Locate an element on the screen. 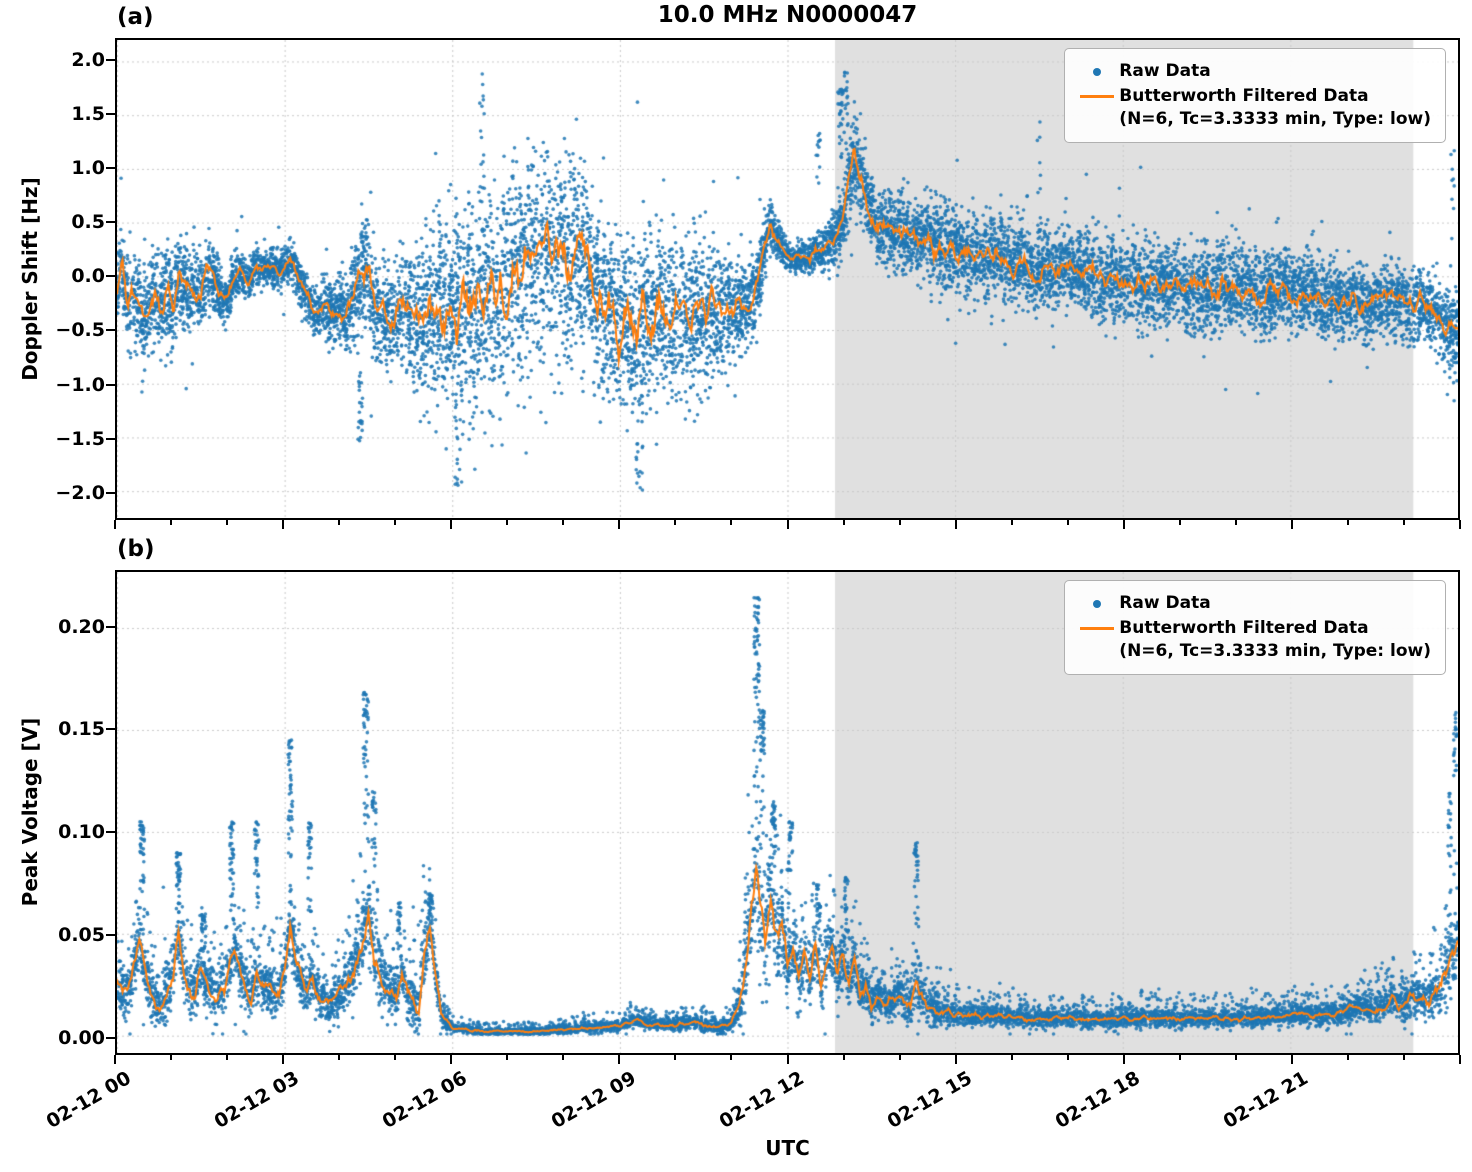 The image size is (1472, 1172). y-tick-label: 0.15 is located at coordinates (81, 729).